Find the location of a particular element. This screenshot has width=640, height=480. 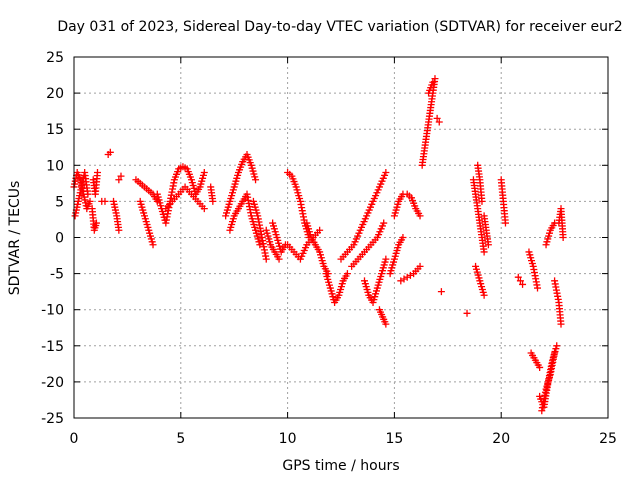

y-tick-label: 25 is located at coordinates (55, 58).